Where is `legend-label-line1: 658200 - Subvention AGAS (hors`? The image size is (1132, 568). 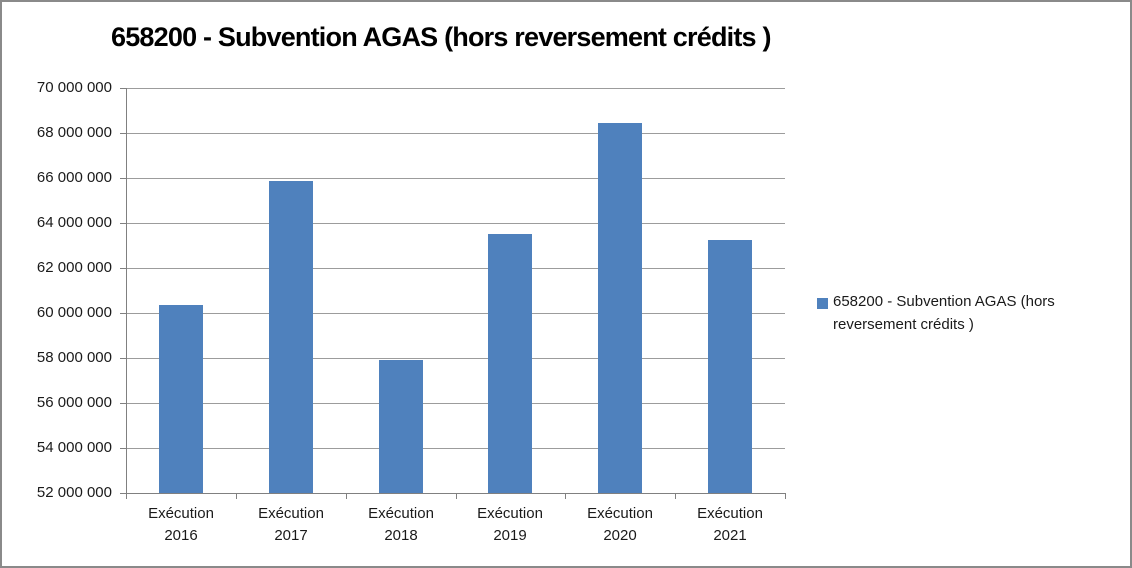 legend-label-line1: 658200 - Subvention AGAS (hors is located at coordinates (944, 301).